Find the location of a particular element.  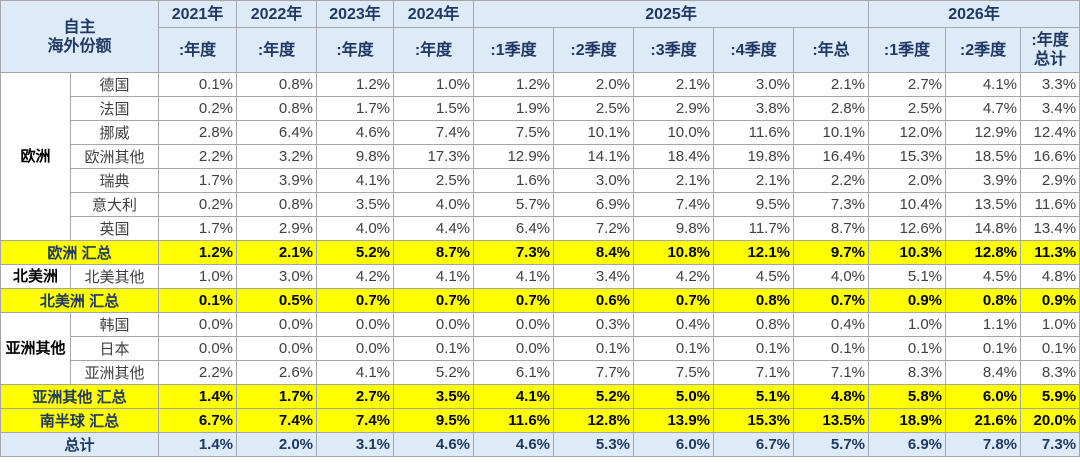

value-cell: 1.1% is located at coordinates (983, 324).